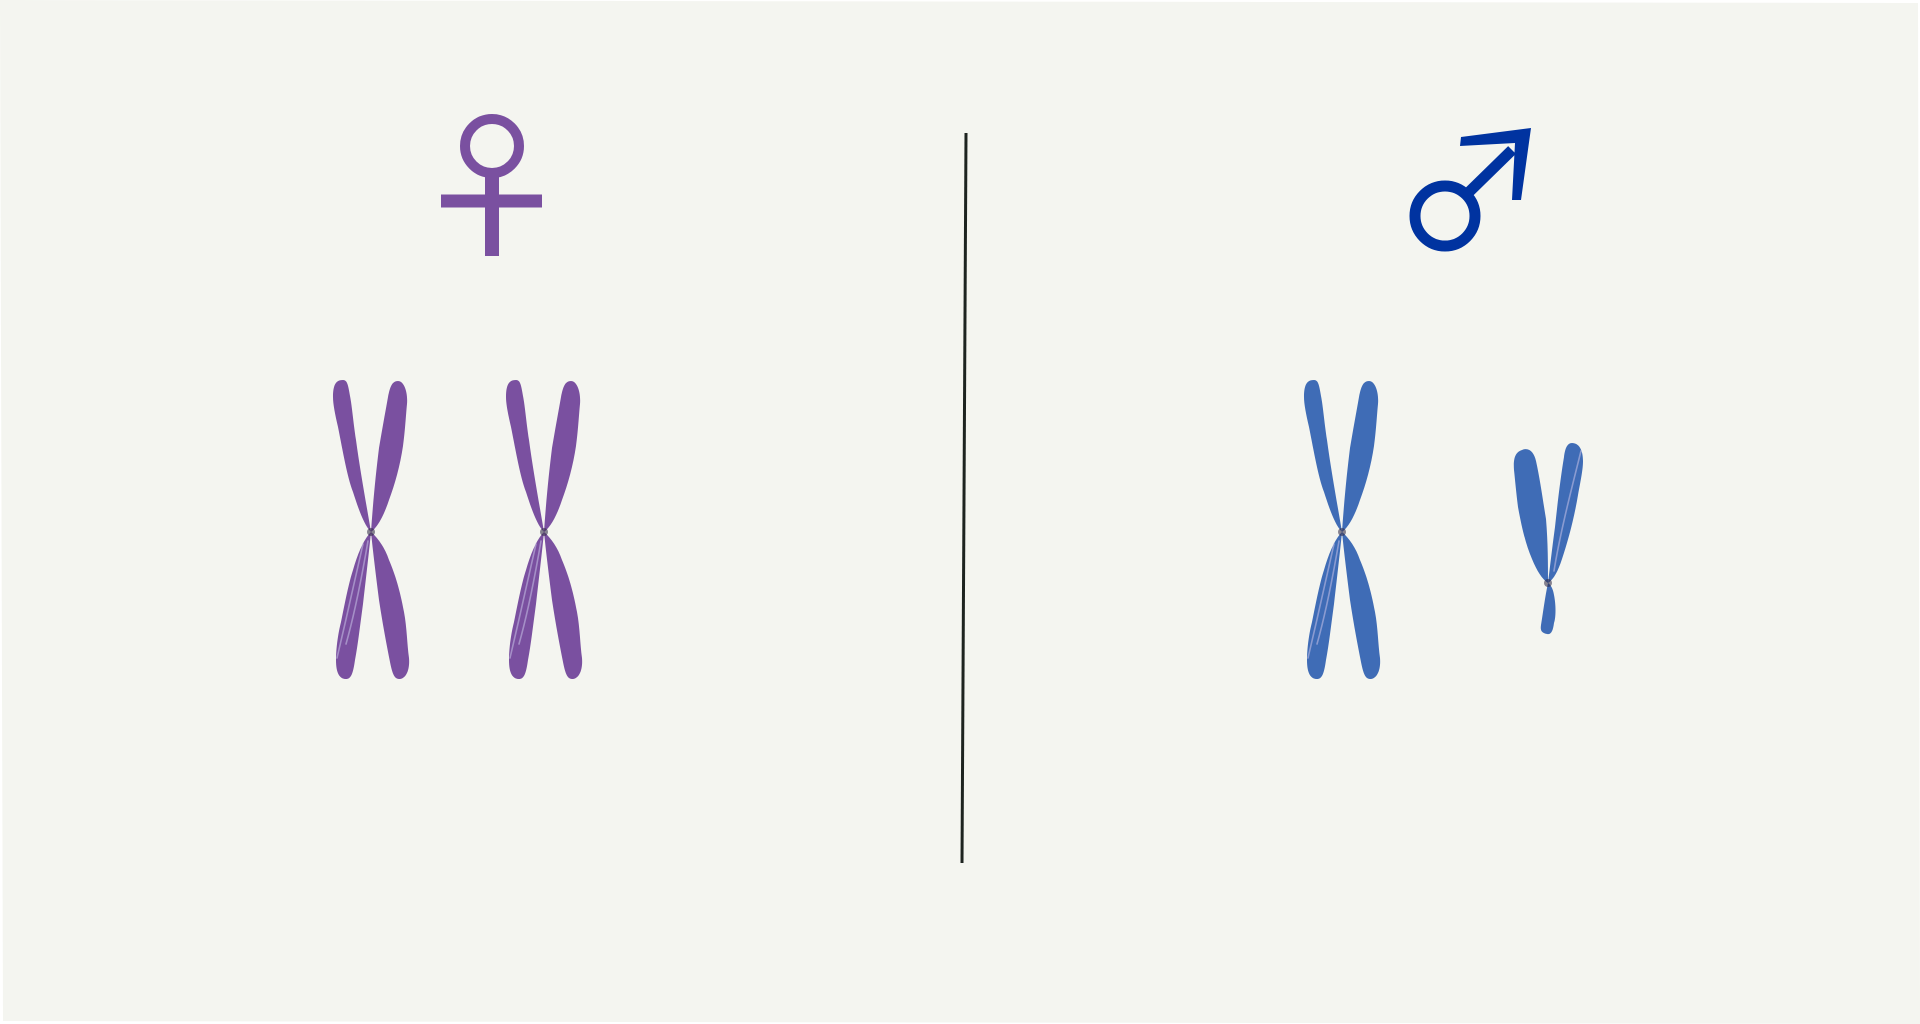 The width and height of the screenshot is (1920, 1024). I want to click on divider-line, so click(964, 498).